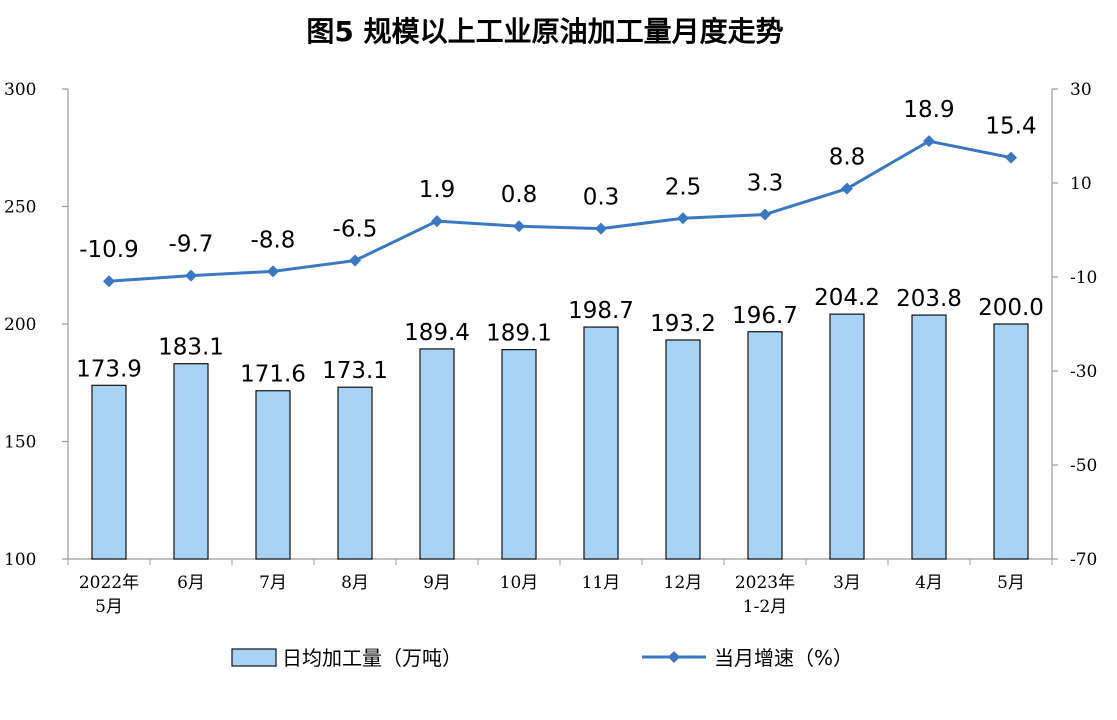 This screenshot has height=720, width=1117. I want to click on bar-data-label: 193.2, so click(683, 324).